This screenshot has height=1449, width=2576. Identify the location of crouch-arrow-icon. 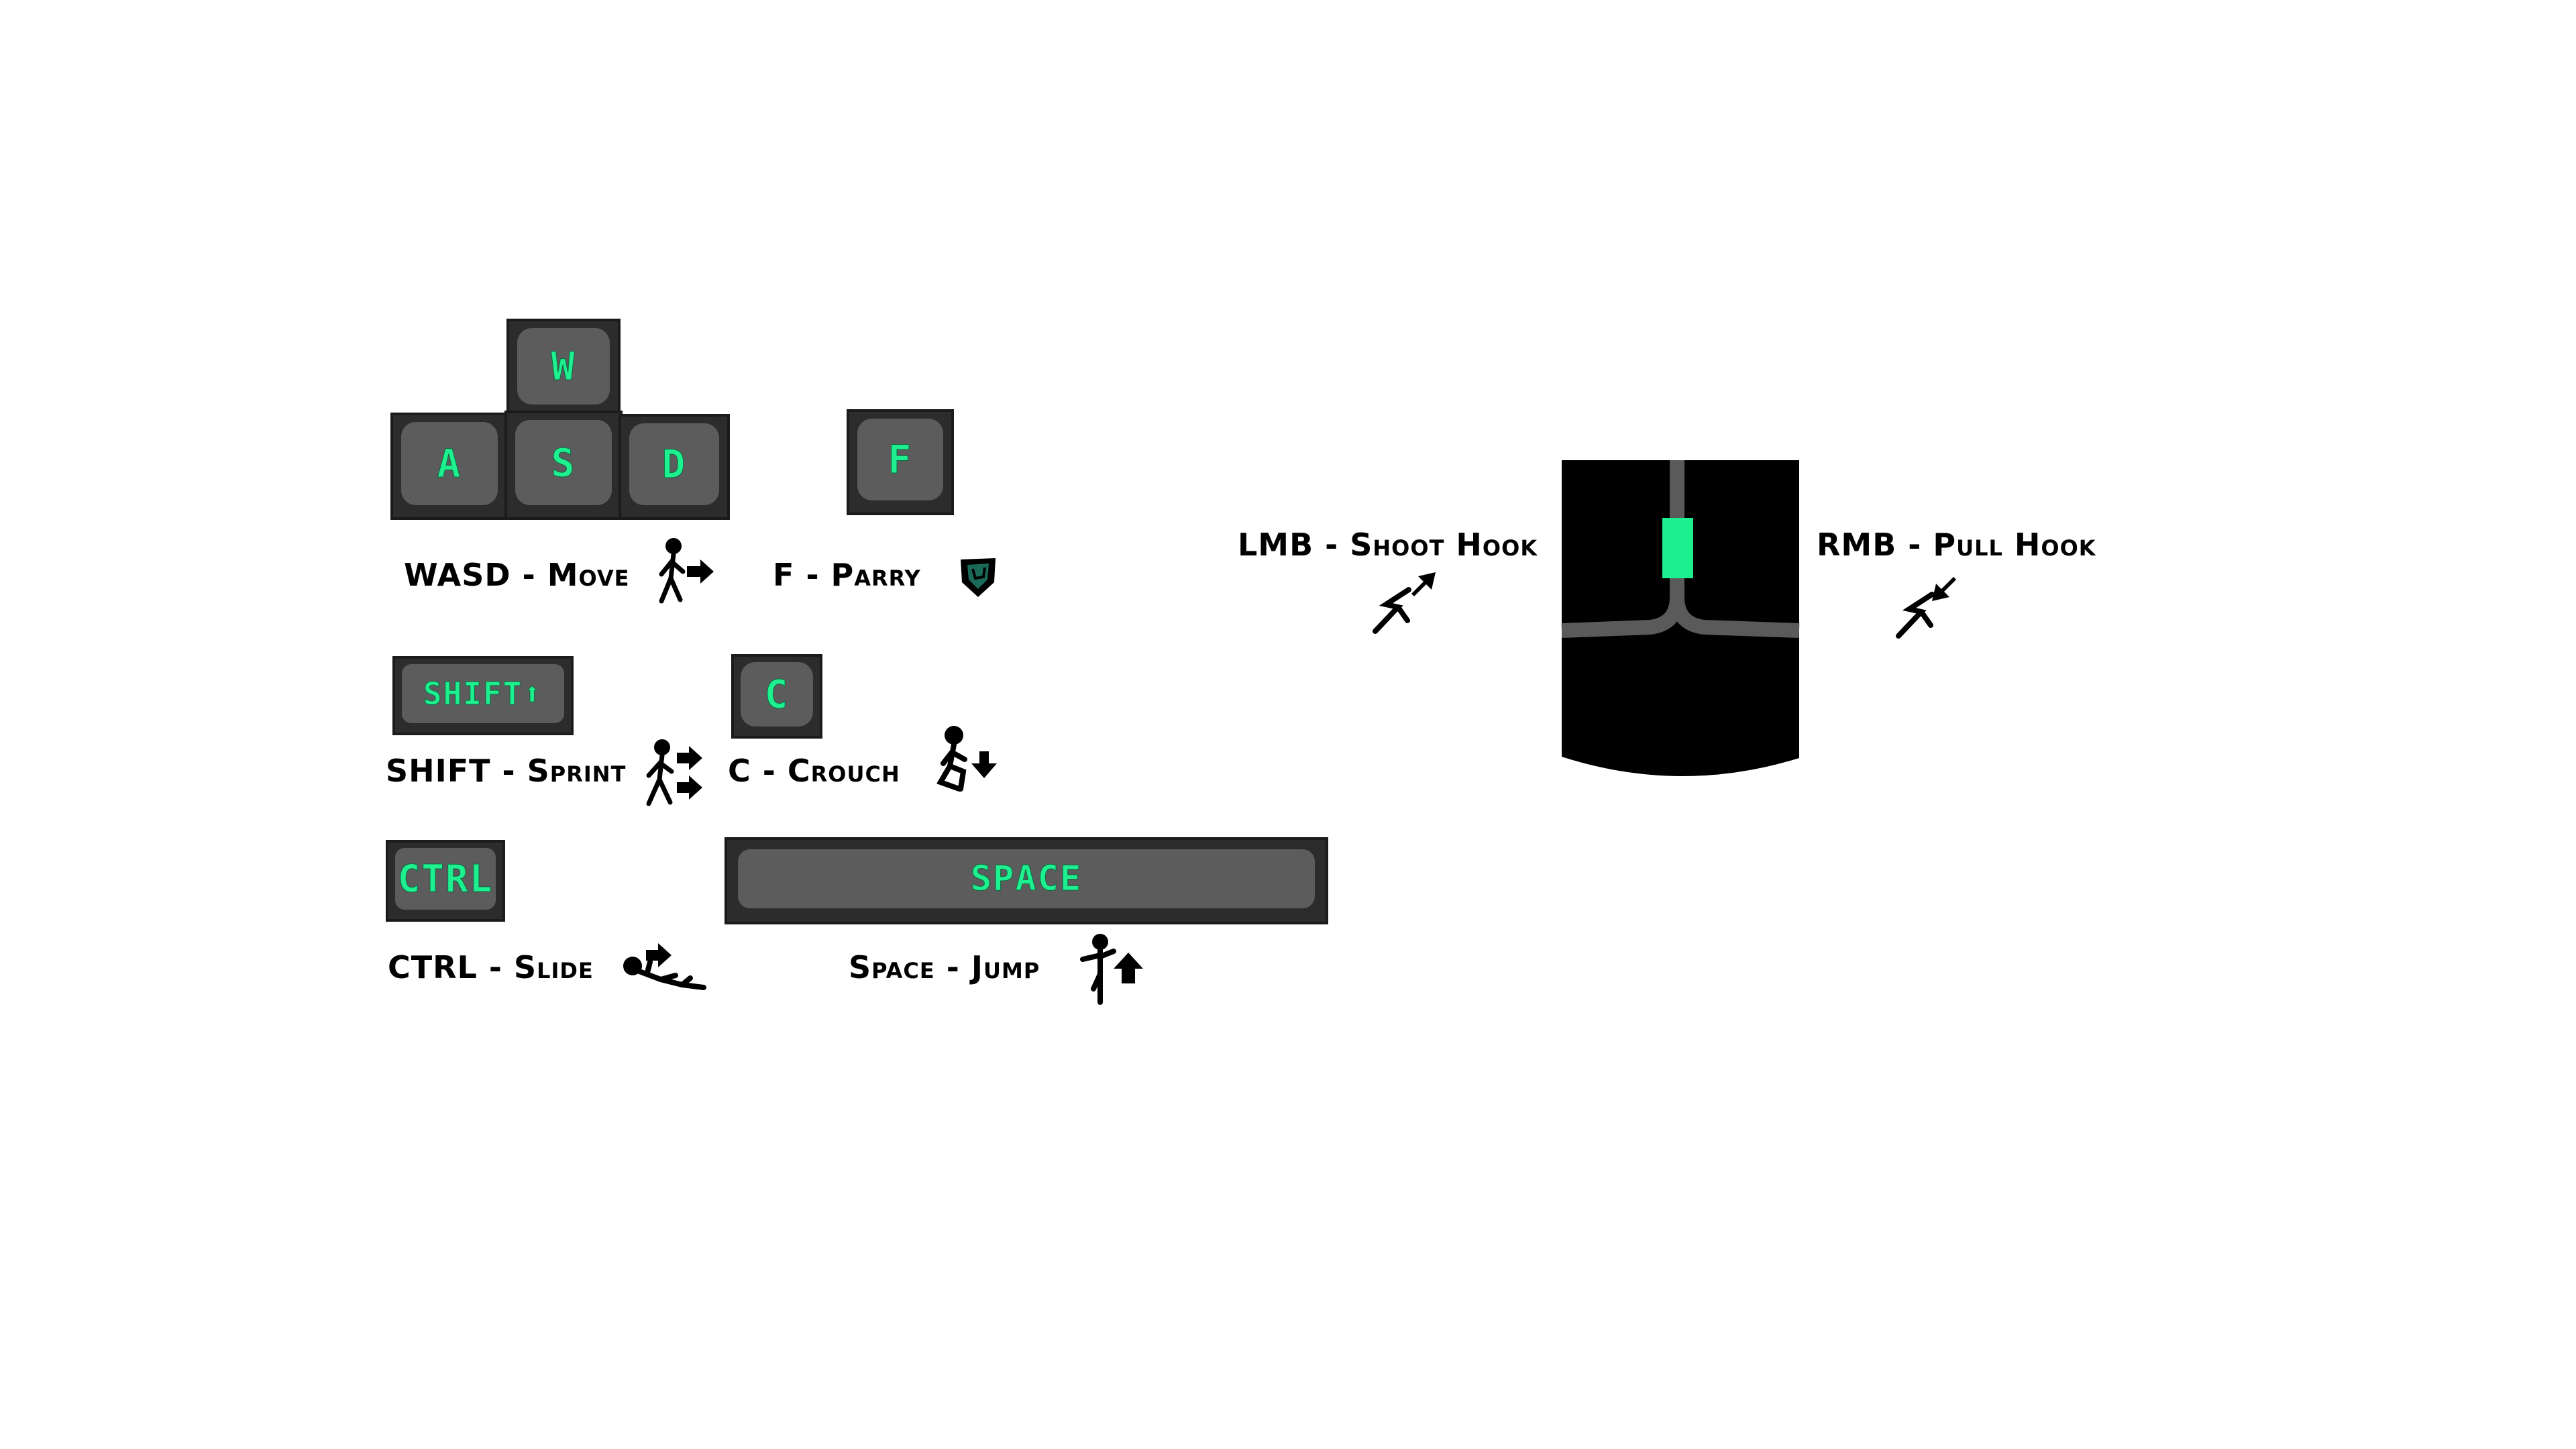
(966, 759).